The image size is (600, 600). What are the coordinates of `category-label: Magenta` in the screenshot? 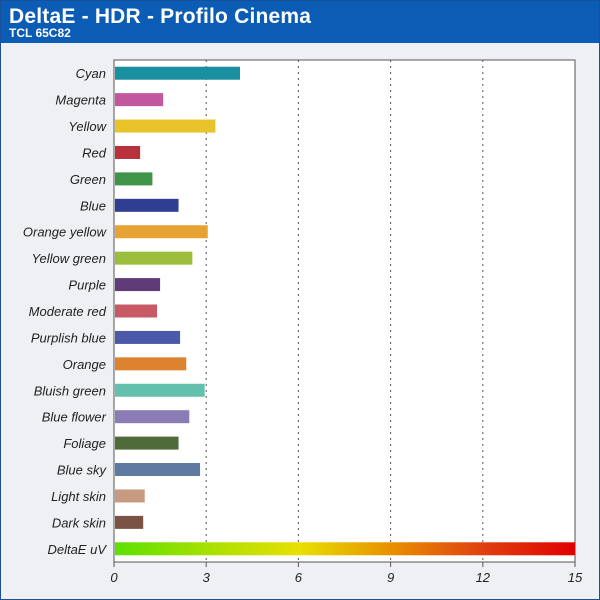 It's located at (80, 100).